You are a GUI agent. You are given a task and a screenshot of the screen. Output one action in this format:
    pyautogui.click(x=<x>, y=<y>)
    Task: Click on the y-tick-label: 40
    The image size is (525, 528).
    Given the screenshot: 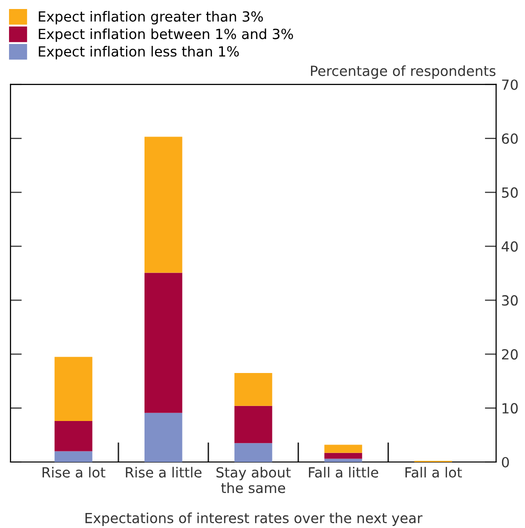 What is the action you would take?
    pyautogui.click(x=510, y=246)
    